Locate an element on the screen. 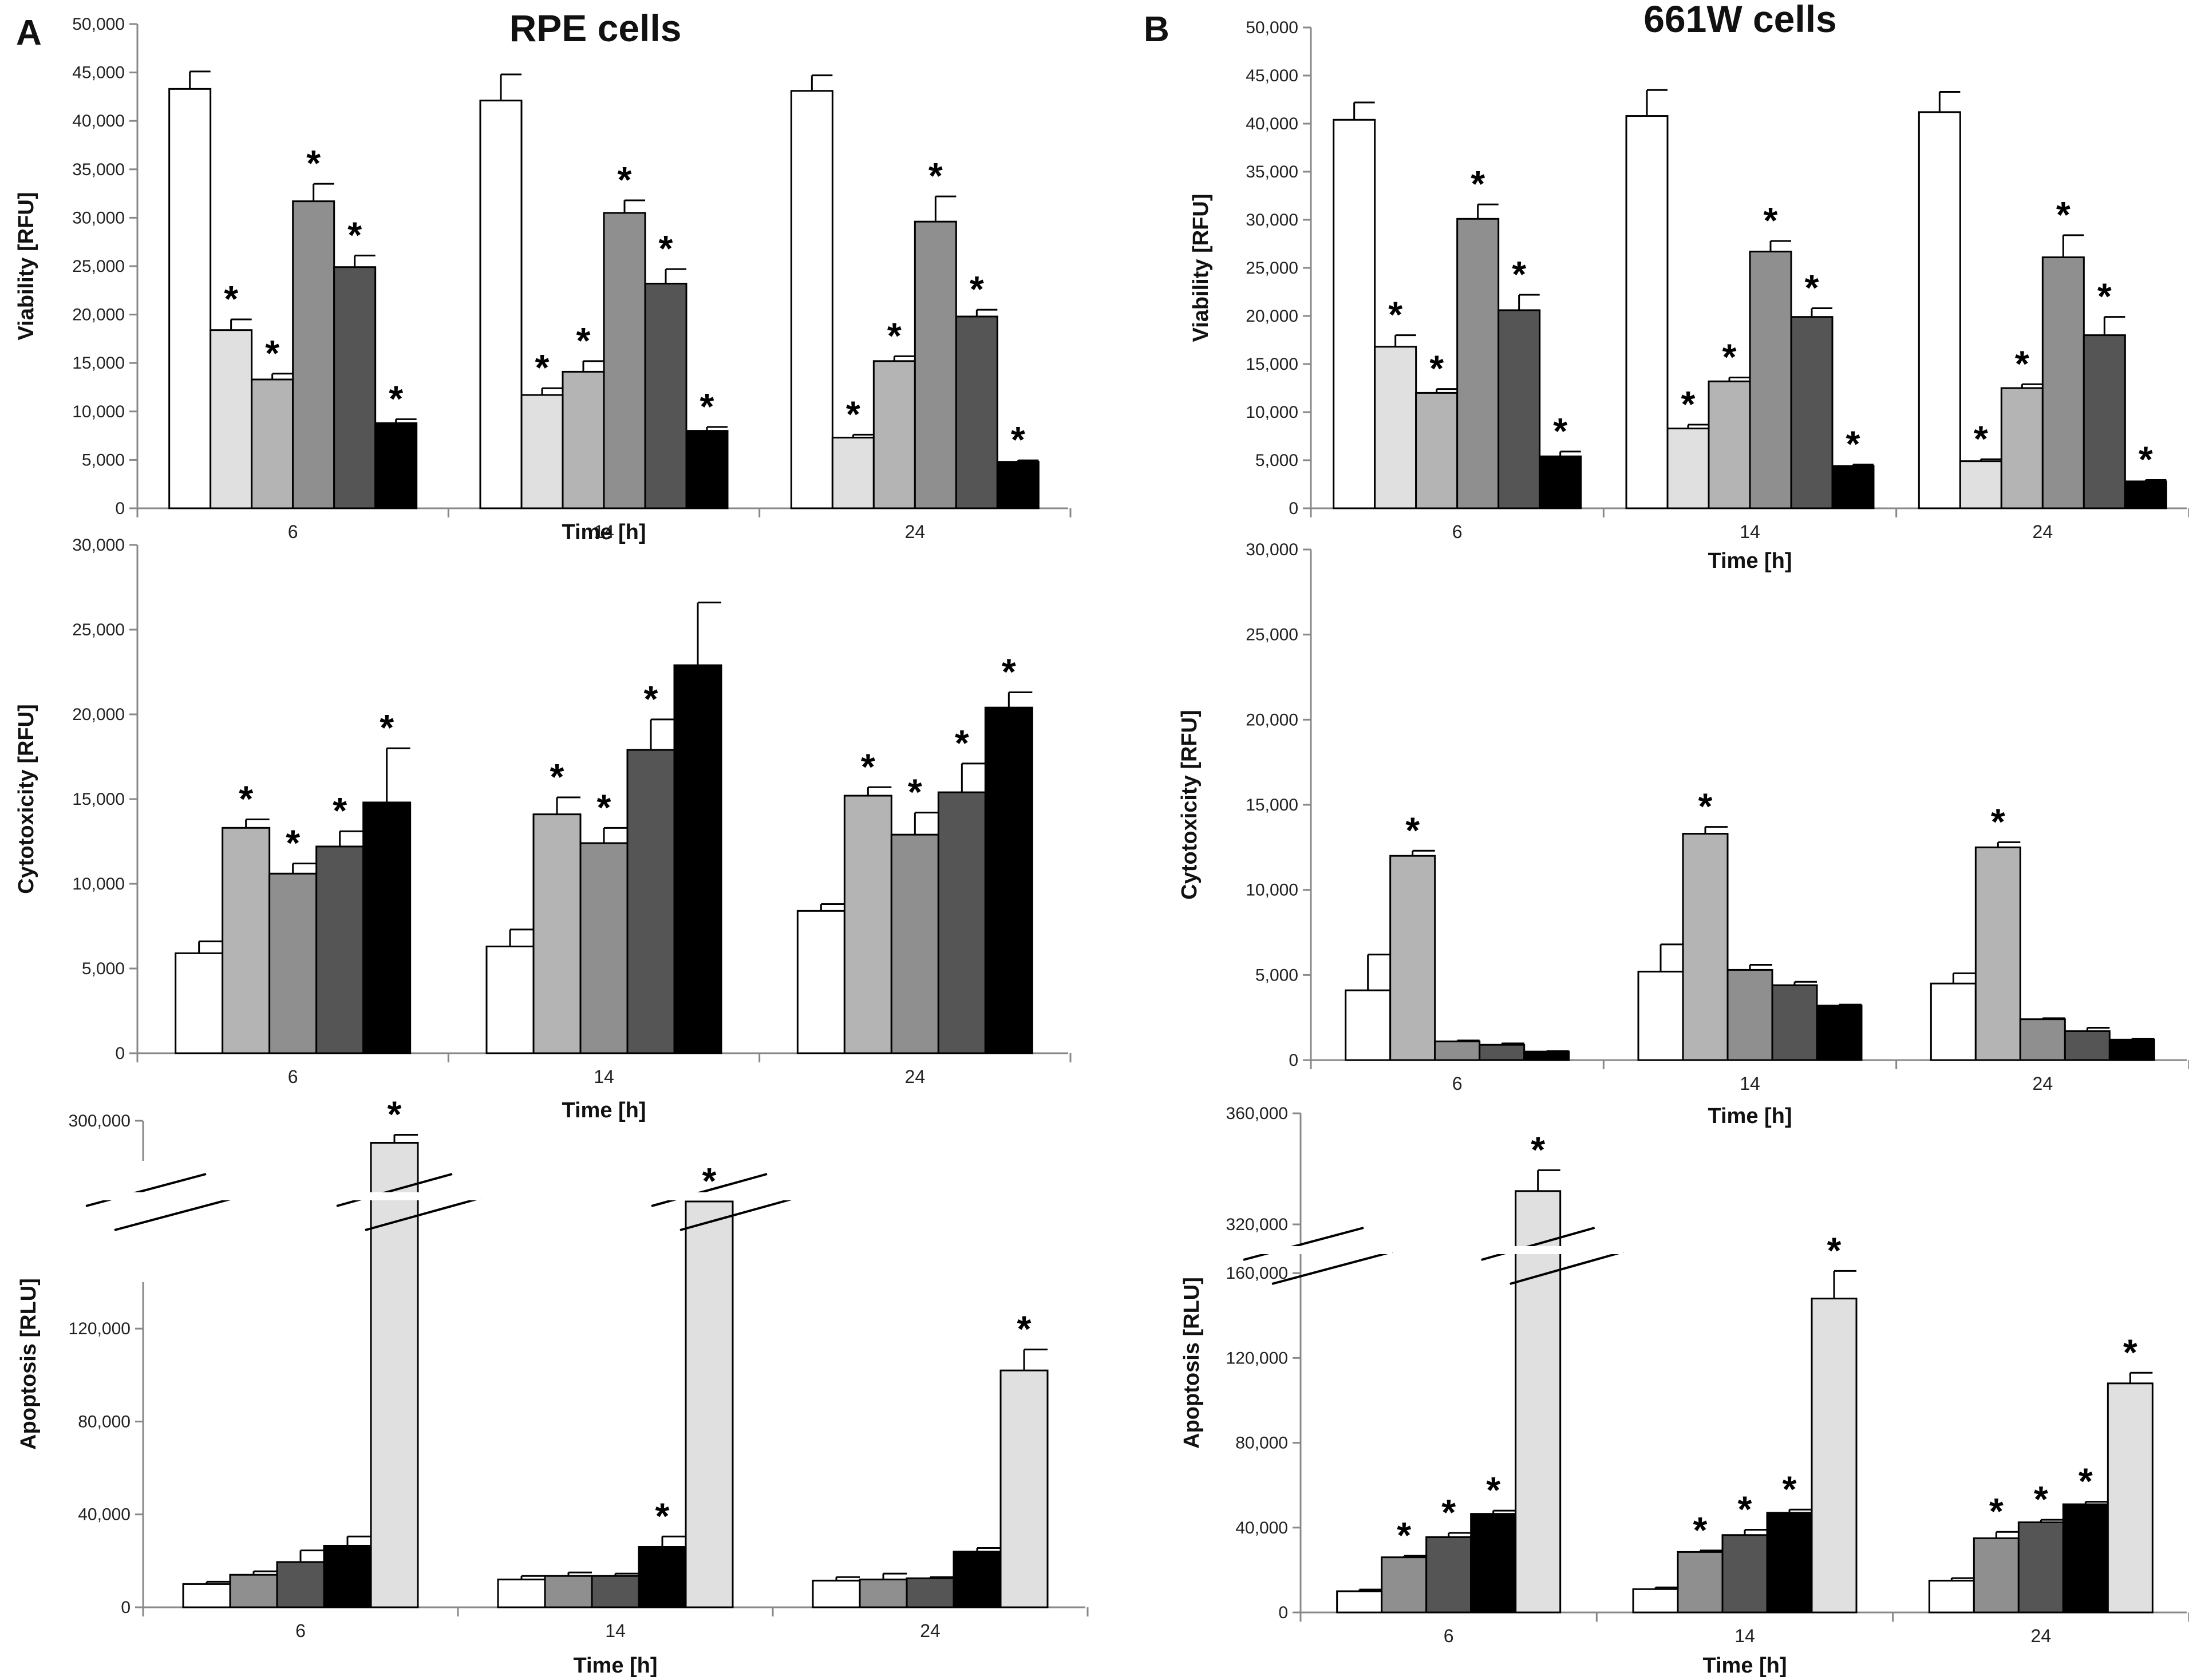 Image resolution: width=2189 pixels, height=1680 pixels. y-axis-title: Cytotoxicity [RFU] is located at coordinates (26, 799).